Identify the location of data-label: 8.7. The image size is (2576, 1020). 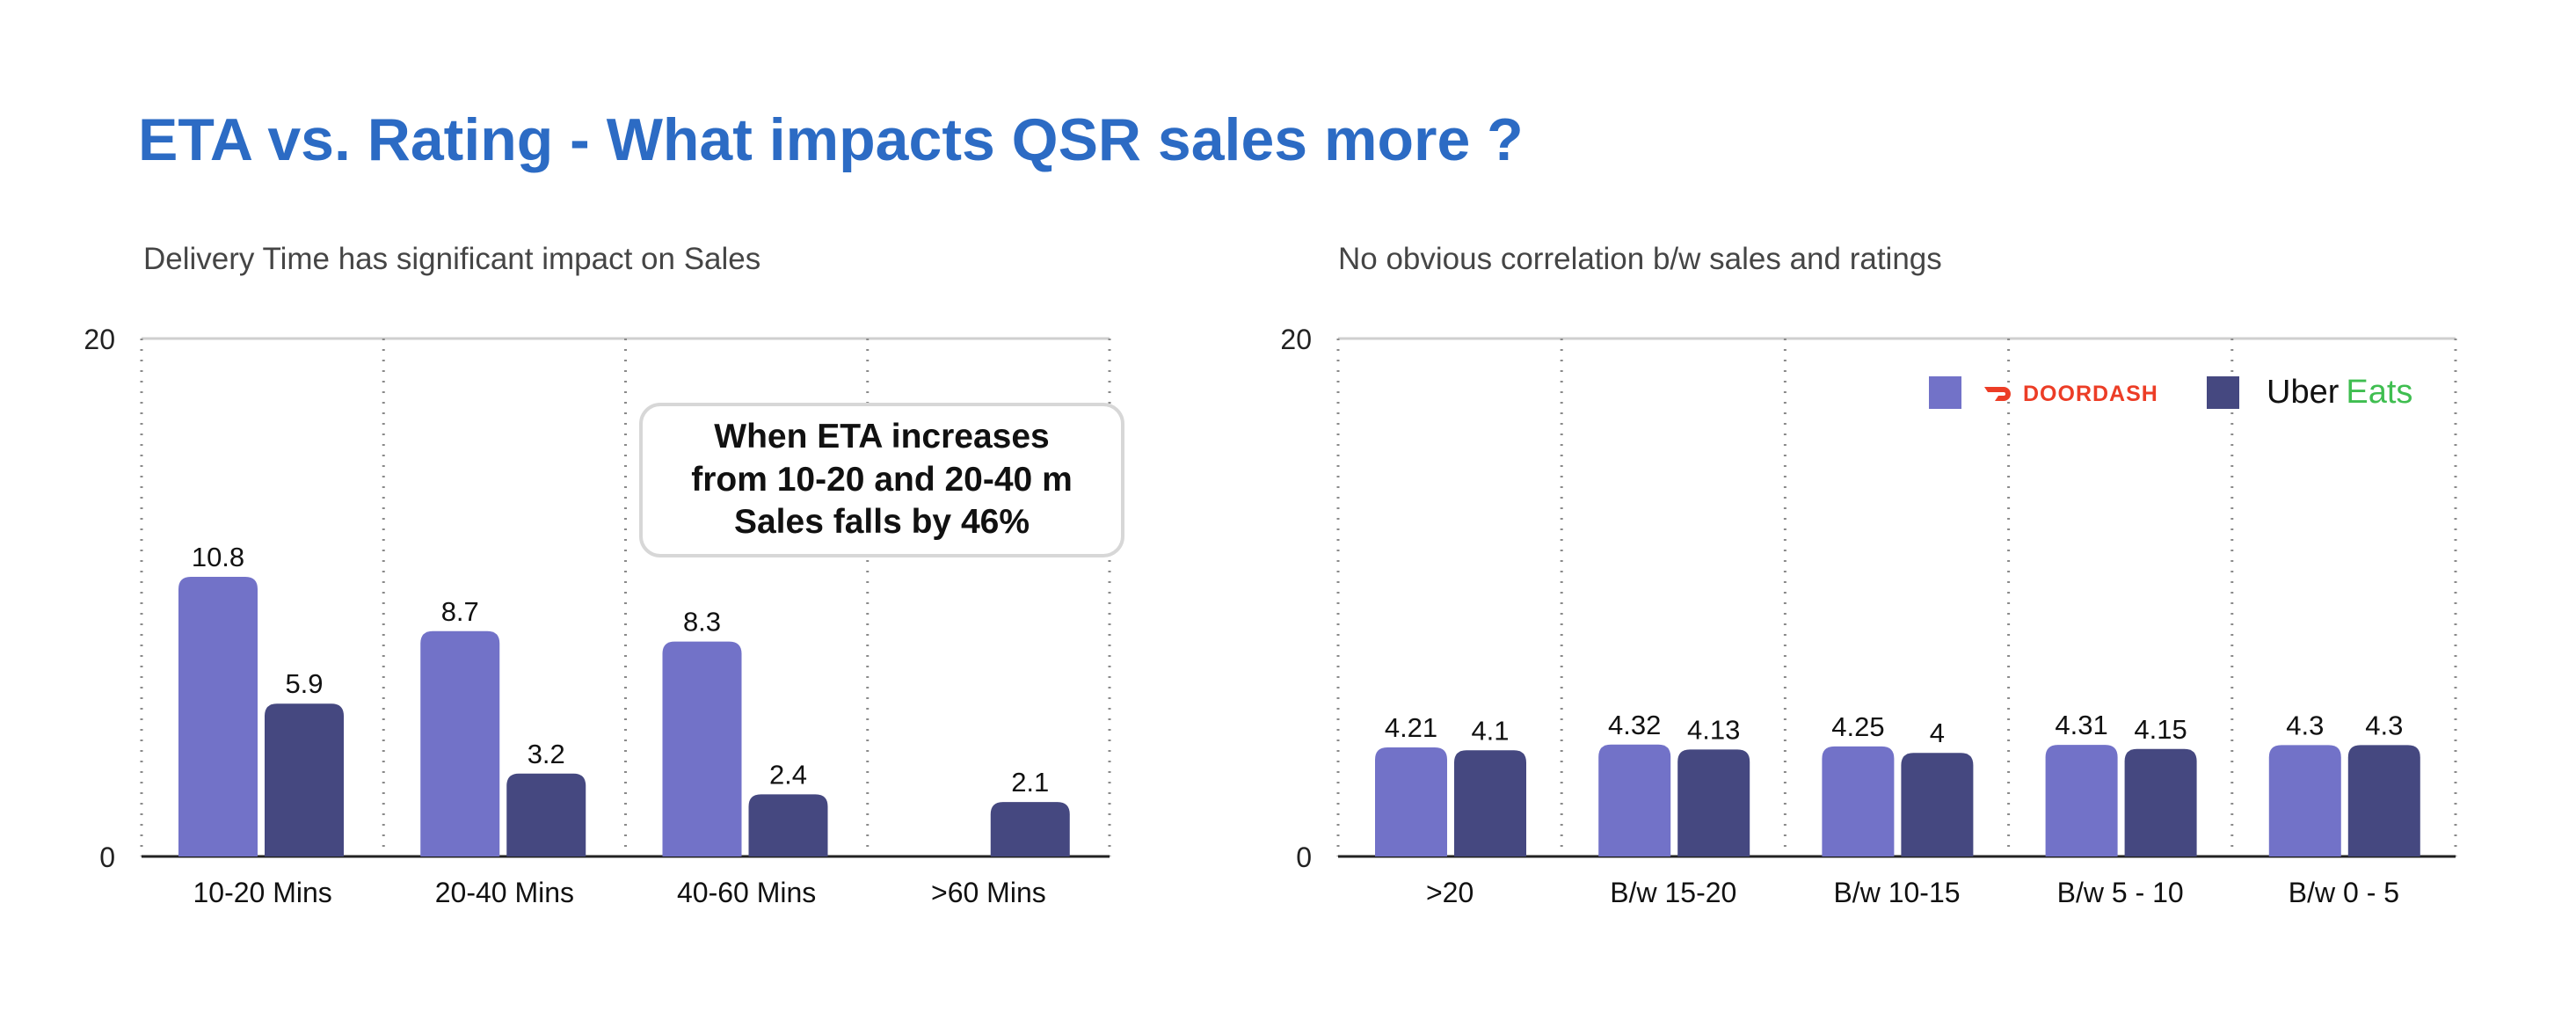
(460, 611).